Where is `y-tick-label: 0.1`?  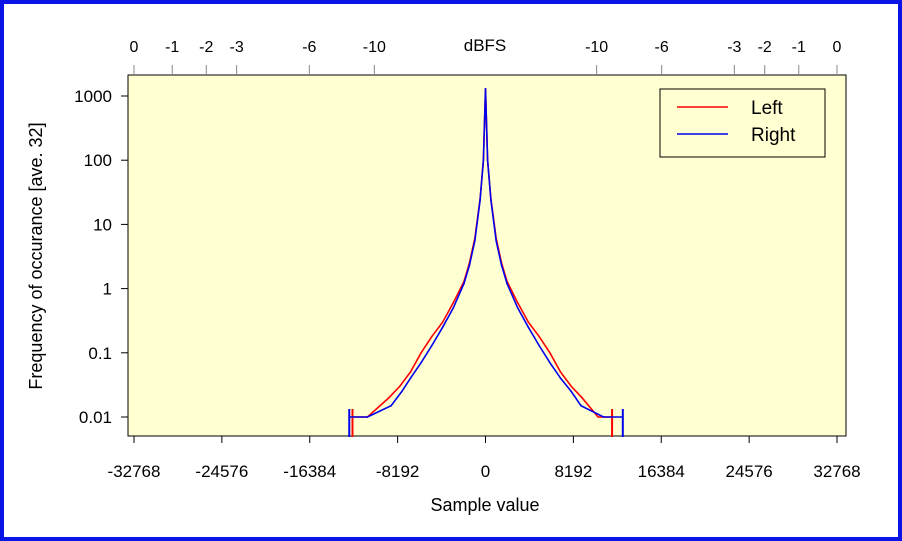 y-tick-label: 0.1 is located at coordinates (100, 353).